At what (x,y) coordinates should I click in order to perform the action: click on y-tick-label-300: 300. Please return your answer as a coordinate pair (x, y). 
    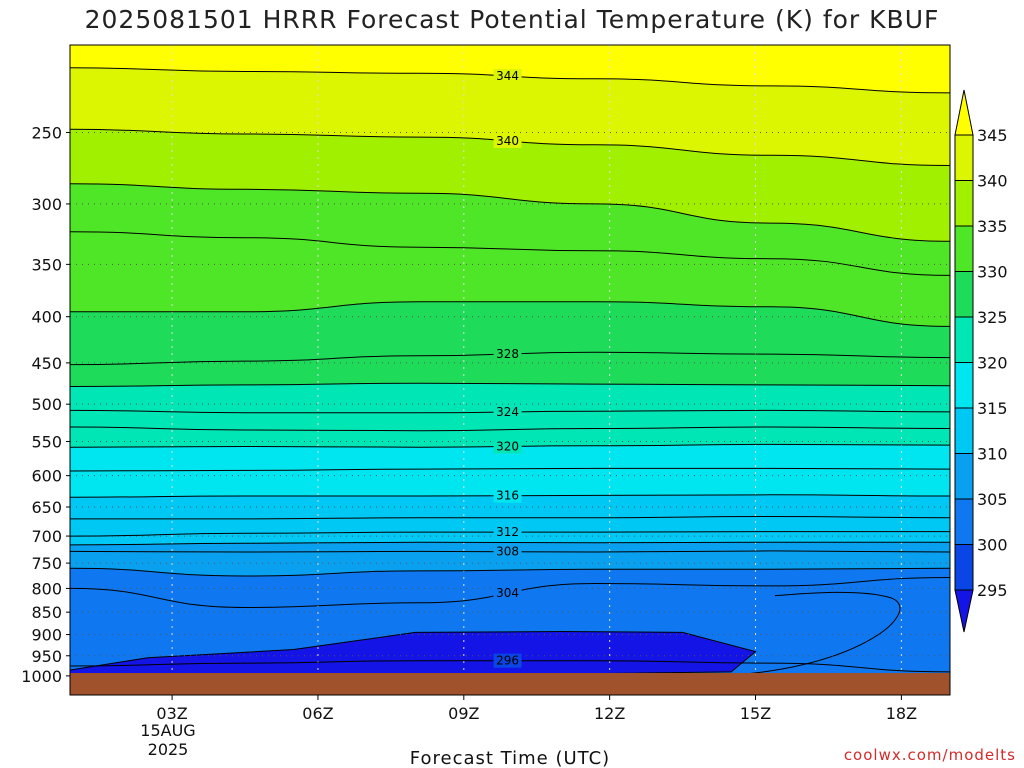
    Looking at the image, I should click on (46, 204).